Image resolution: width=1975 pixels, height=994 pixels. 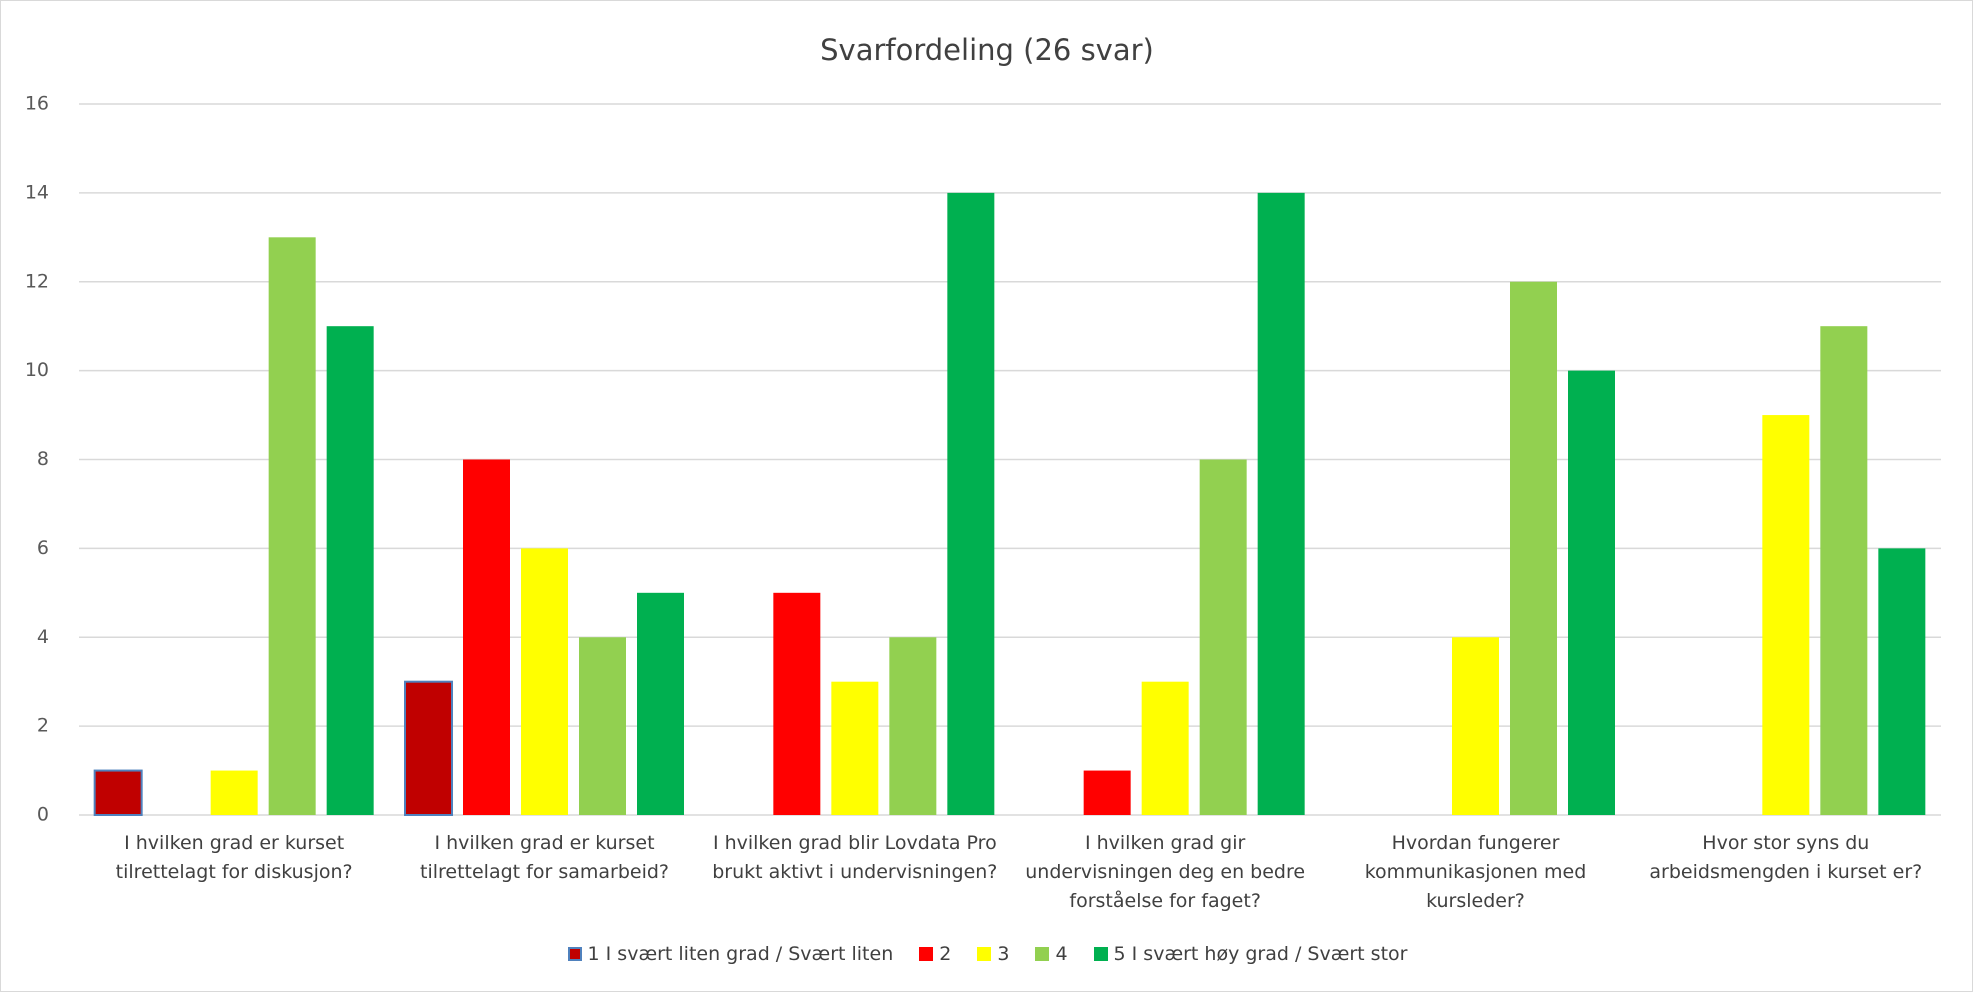 I want to click on legend-label: 4, so click(x=1061, y=954).